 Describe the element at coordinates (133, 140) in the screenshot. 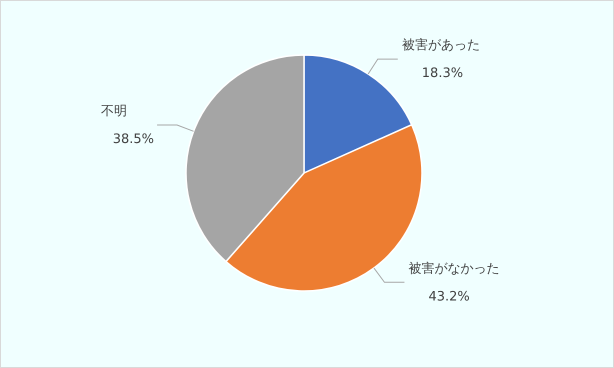

I see `data-label: 38.5%` at that location.